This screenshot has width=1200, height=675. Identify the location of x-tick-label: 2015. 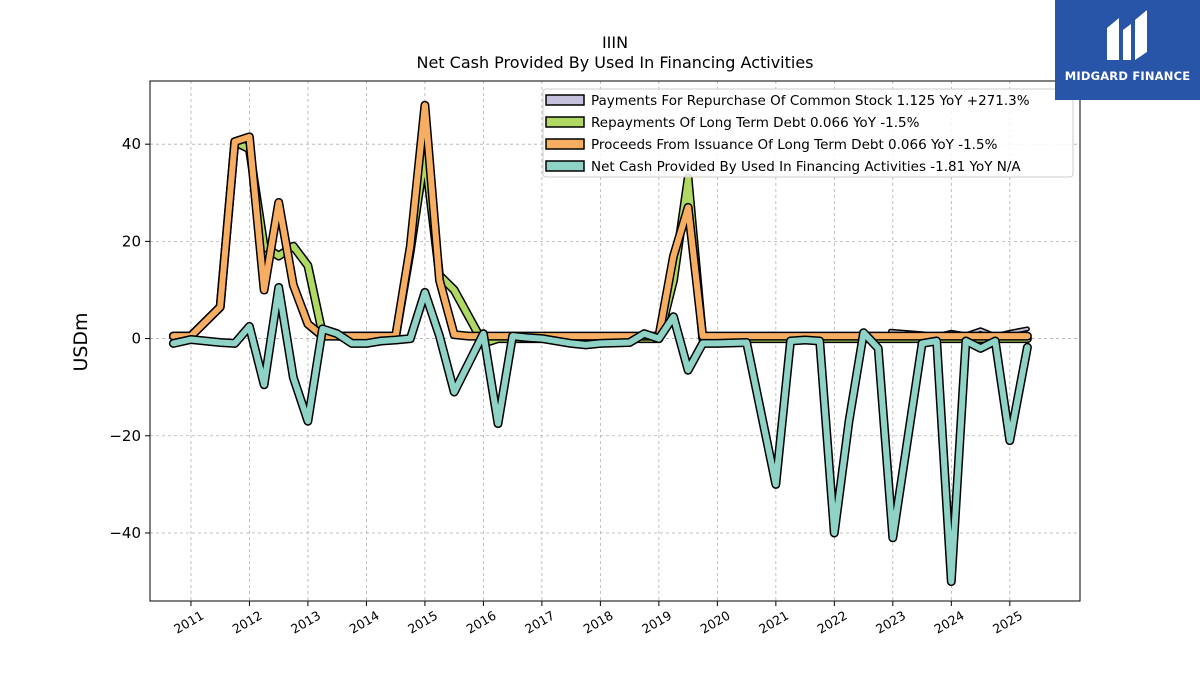
(422, 622).